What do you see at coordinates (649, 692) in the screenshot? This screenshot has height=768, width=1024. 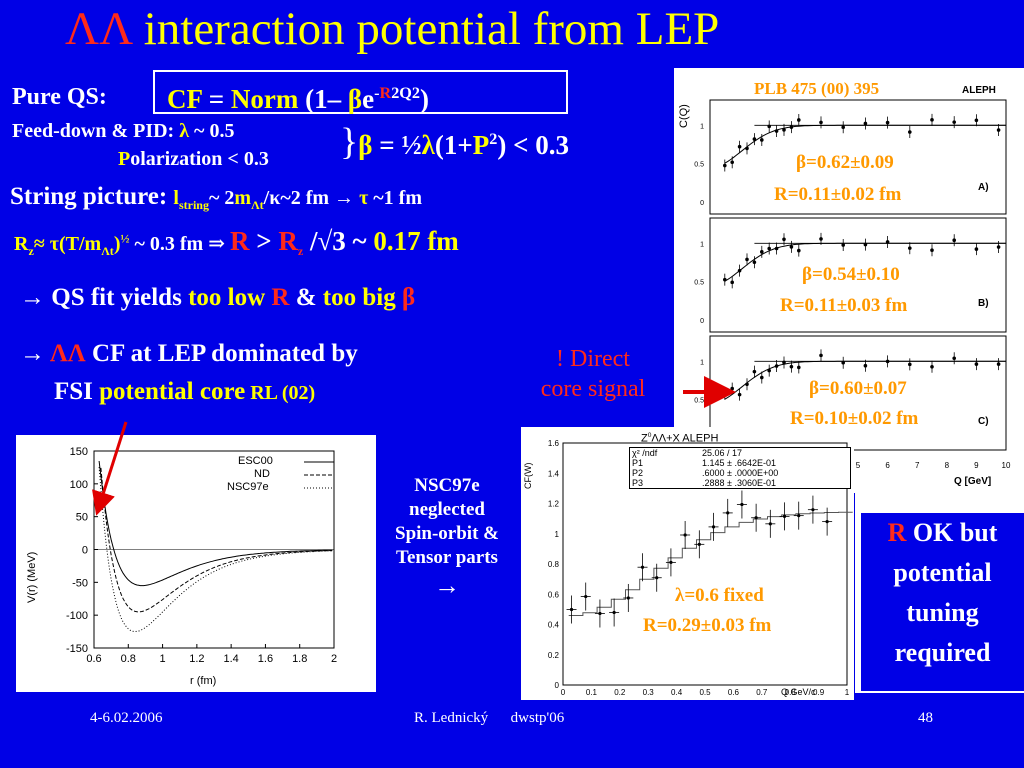 I see `cfw-xtick-label: 0.3` at bounding box center [649, 692].